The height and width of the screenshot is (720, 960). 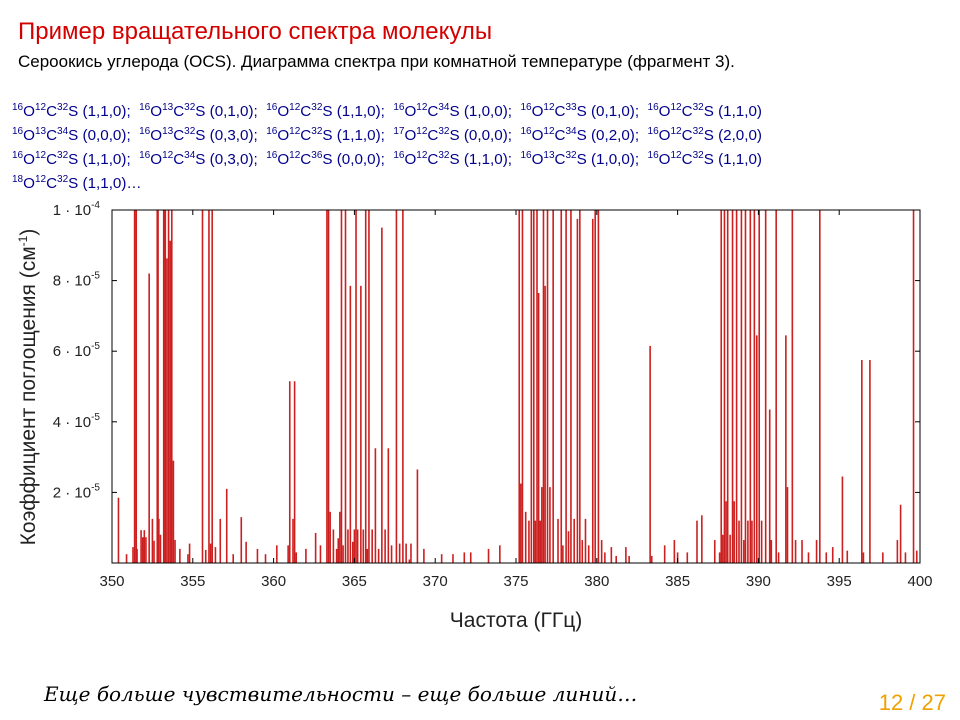 I want to click on vibrational-state: (0,3,0), so click(x=231, y=159).